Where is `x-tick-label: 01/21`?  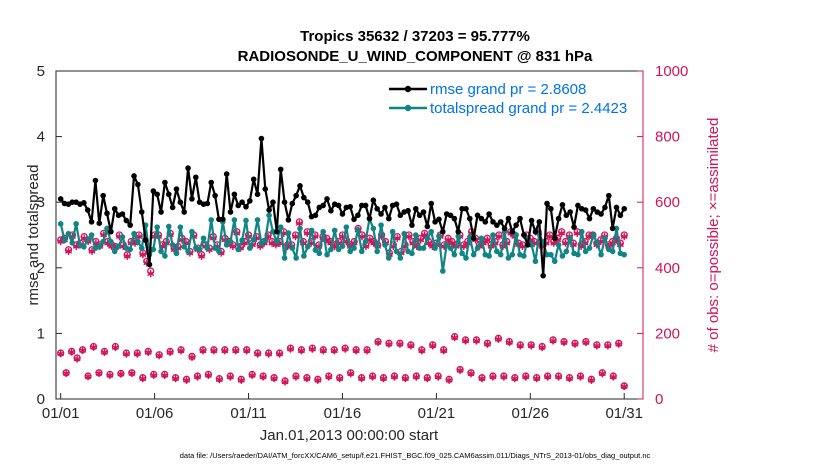
x-tick-label: 01/21 is located at coordinates (437, 413).